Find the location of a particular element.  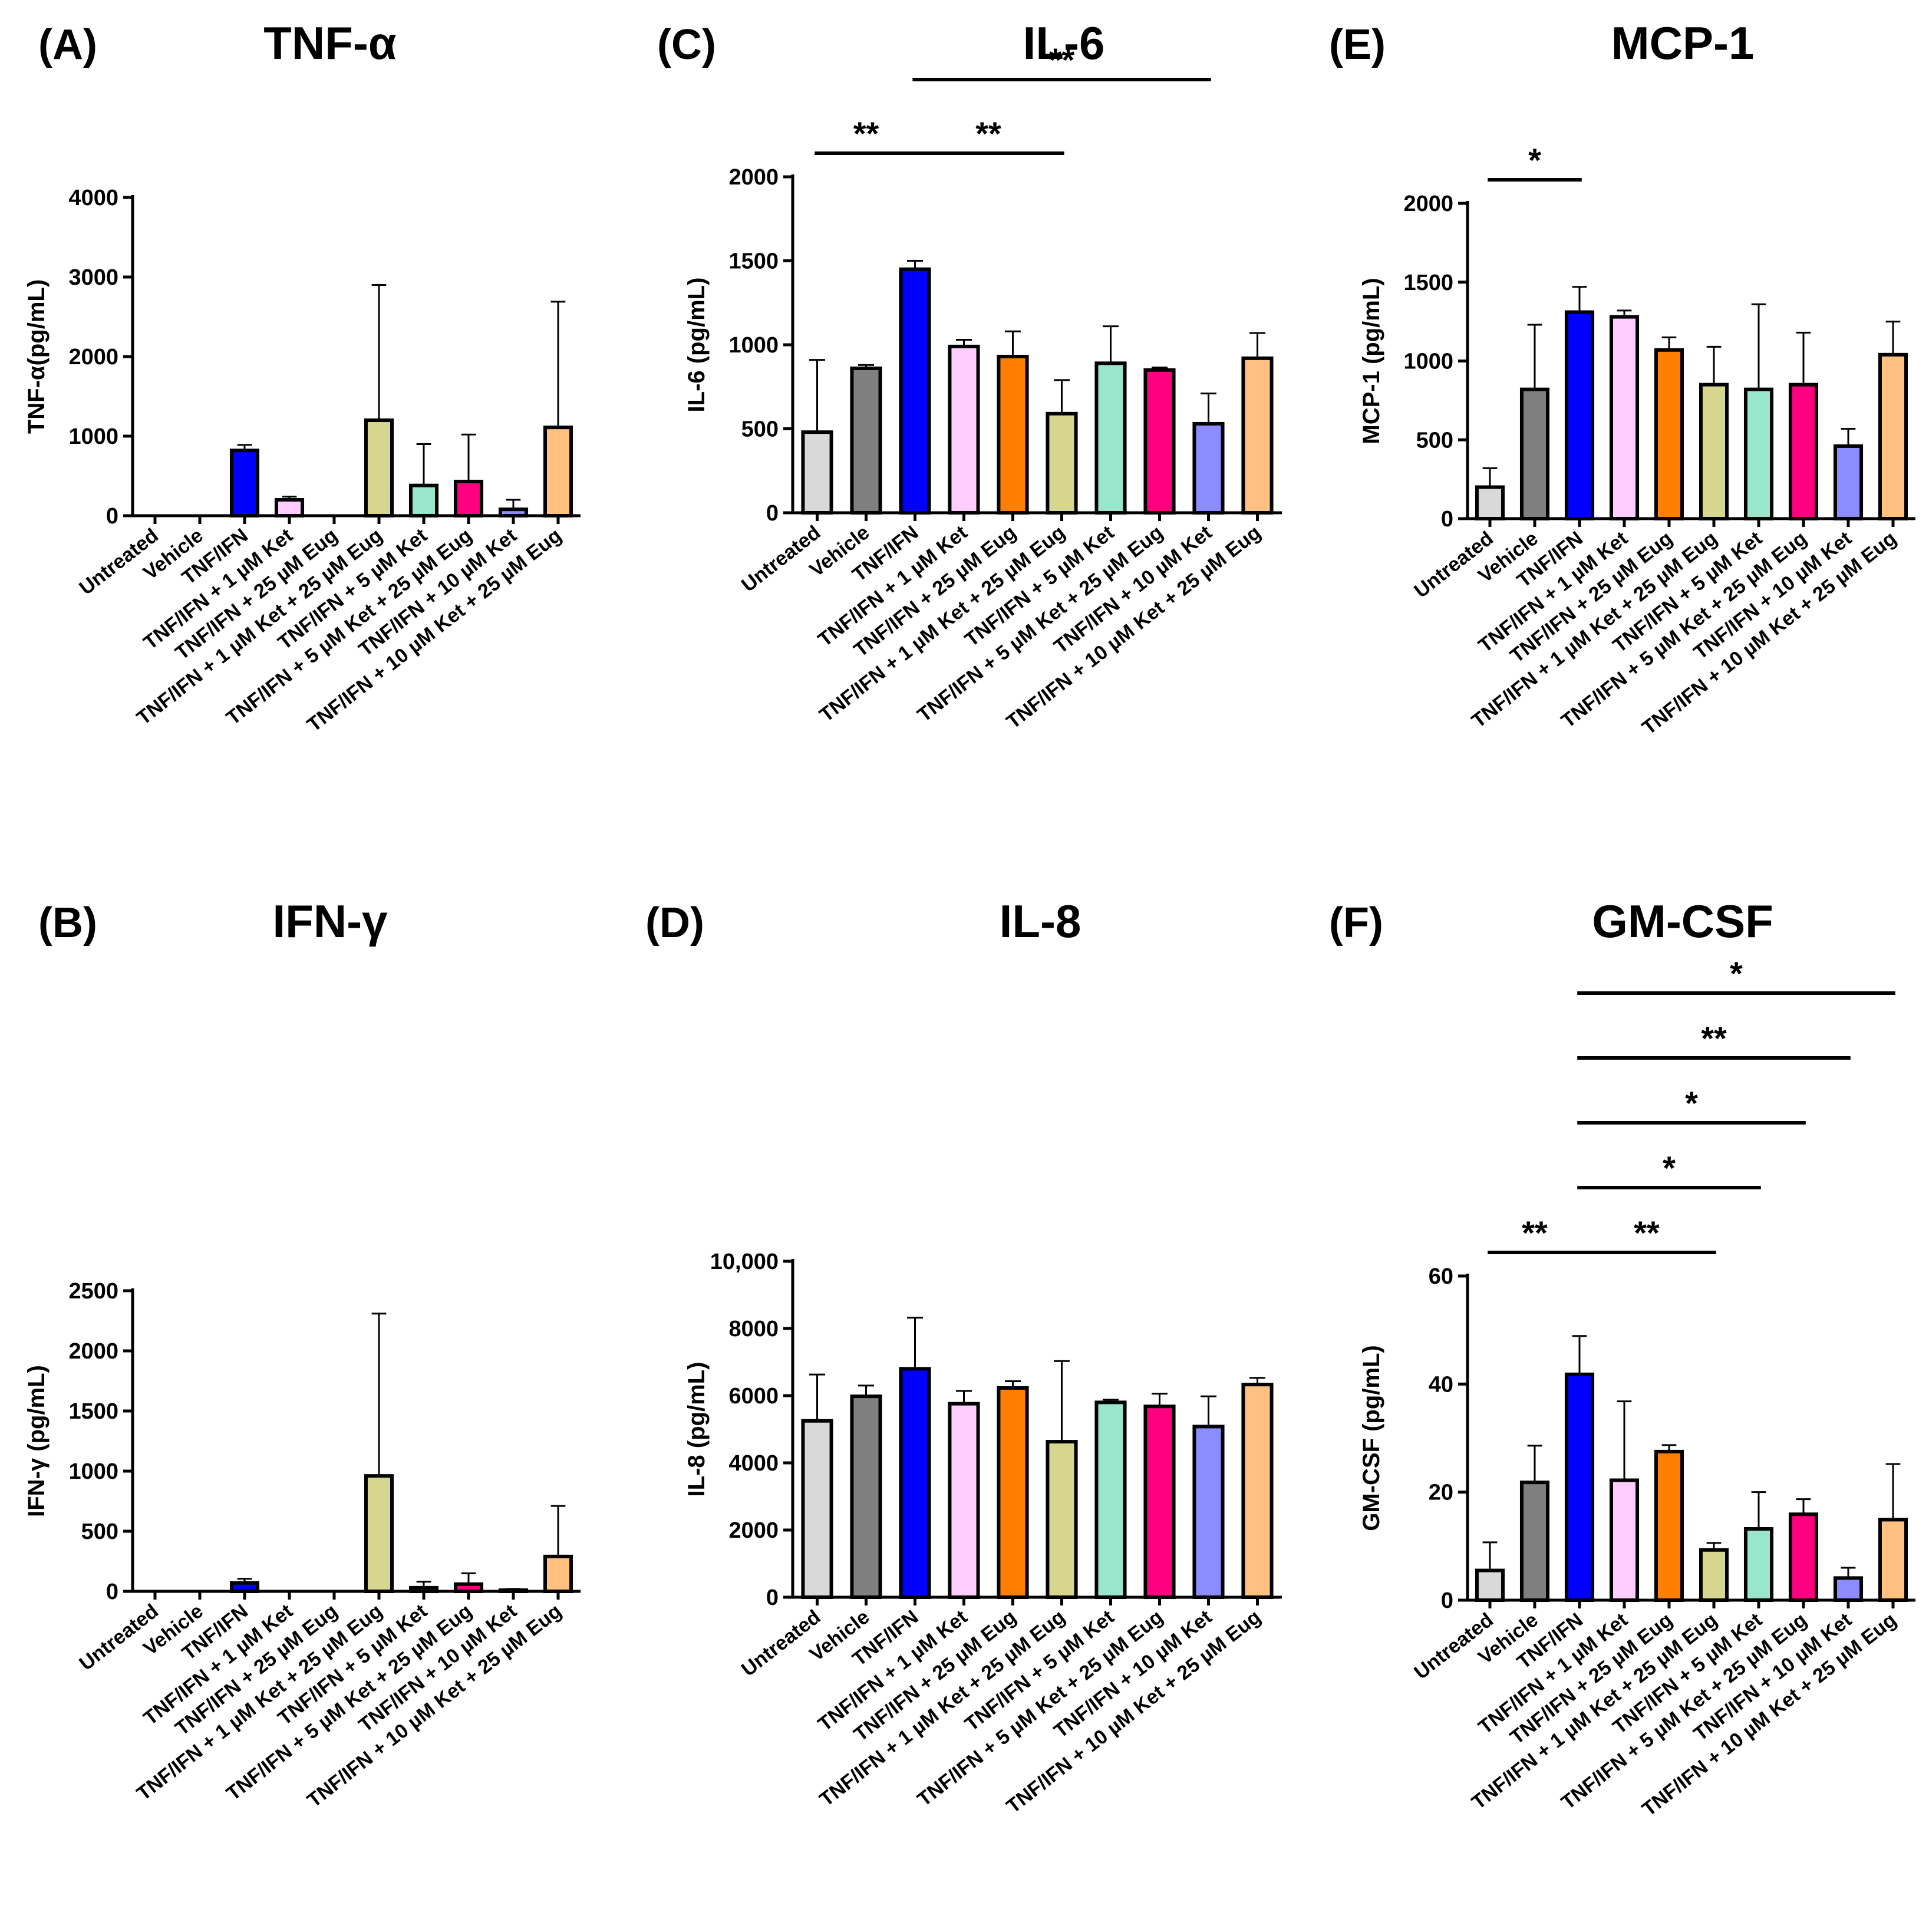

chart-title: MCP-1 is located at coordinates (1683, 43).